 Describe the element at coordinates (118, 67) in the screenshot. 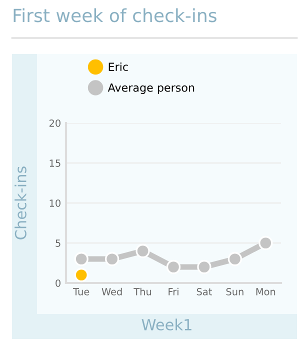

I see `legend-label: Eric` at that location.